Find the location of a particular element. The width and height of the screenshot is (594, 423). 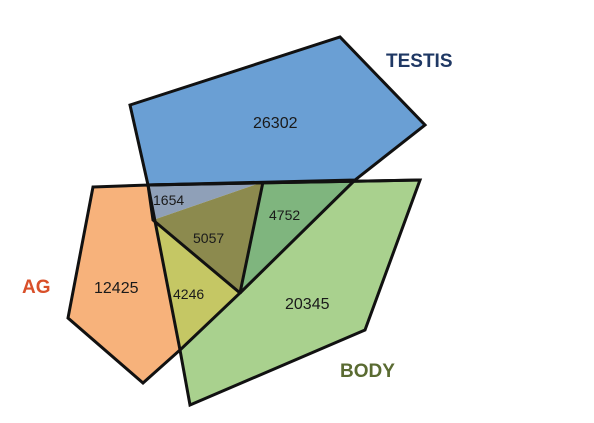

ag-only-count: 12425 is located at coordinates (116, 288).